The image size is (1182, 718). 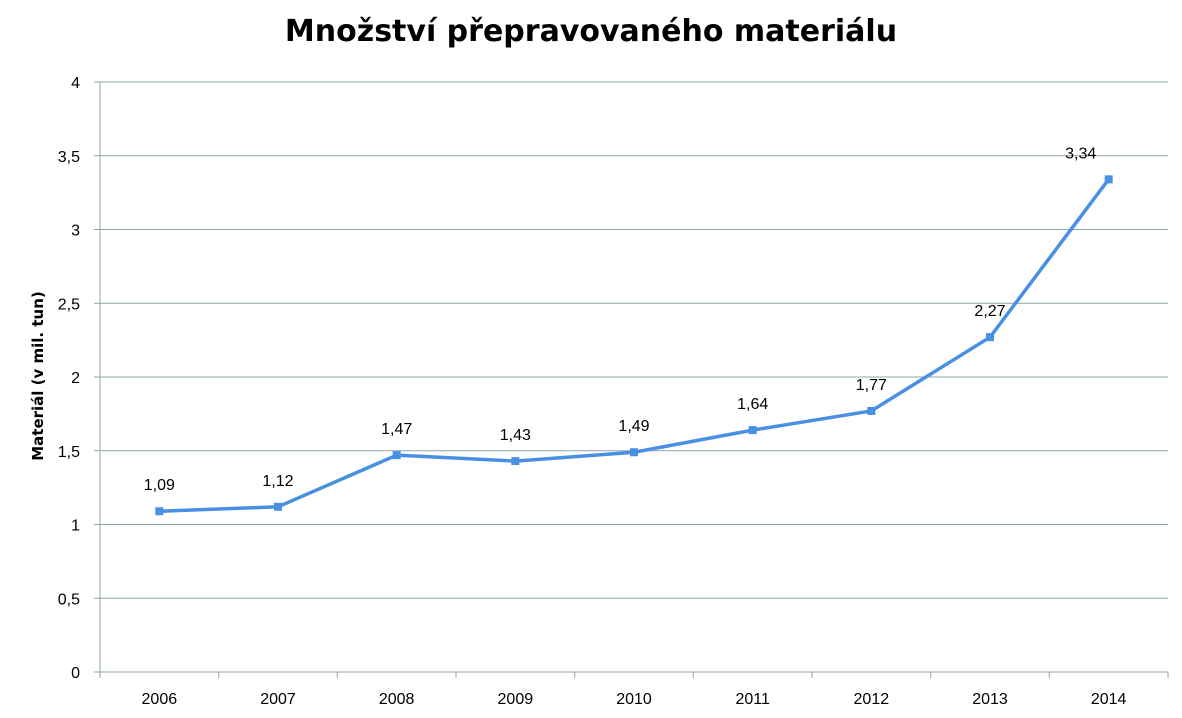 What do you see at coordinates (1109, 699) in the screenshot?
I see `x-tick-label: 2014` at bounding box center [1109, 699].